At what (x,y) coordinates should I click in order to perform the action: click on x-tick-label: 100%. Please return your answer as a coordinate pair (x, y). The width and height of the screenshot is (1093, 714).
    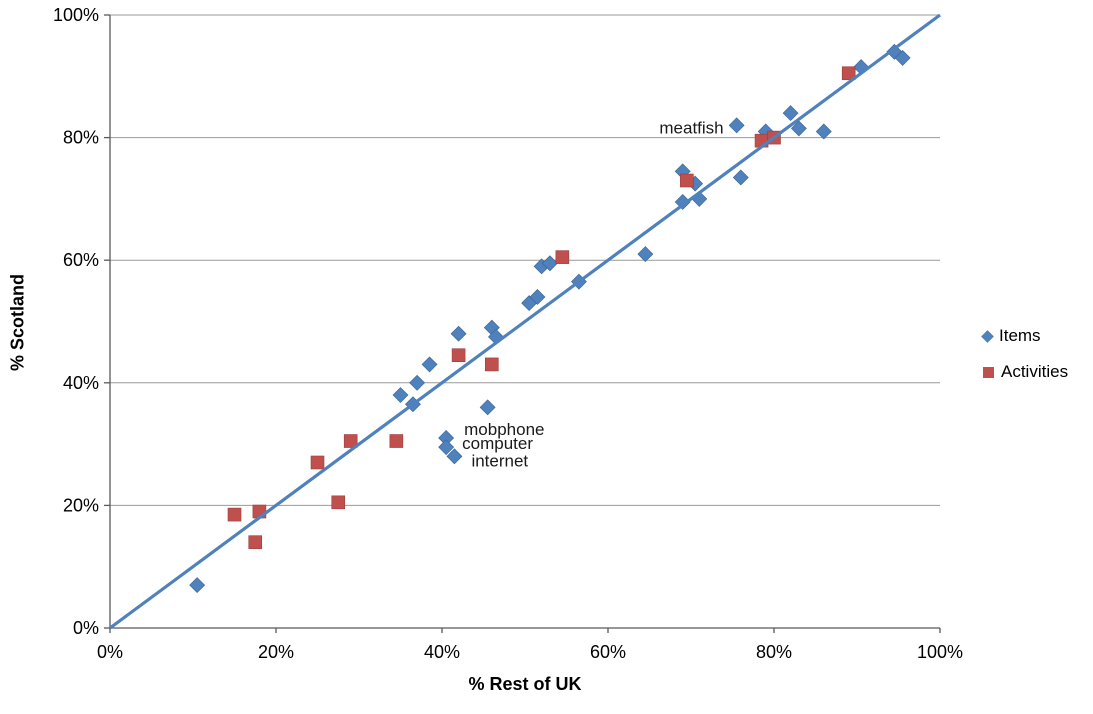
    Looking at the image, I should click on (940, 652).